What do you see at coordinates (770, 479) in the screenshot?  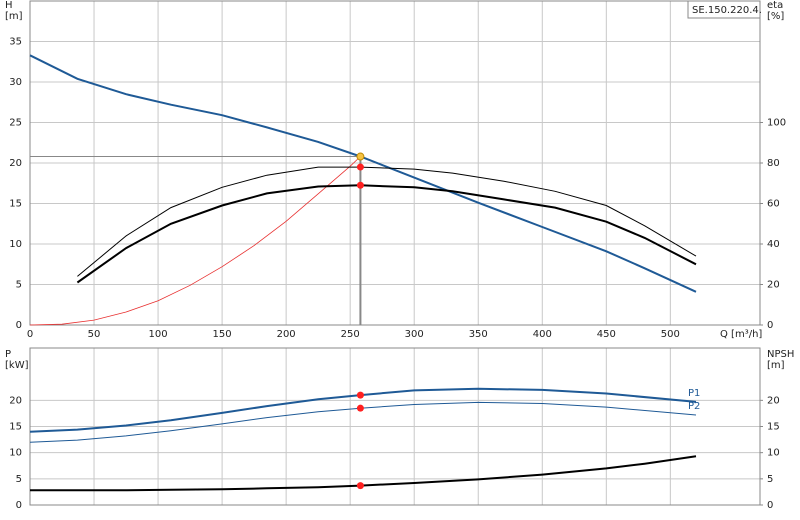 I see `y2-tick-label: 5` at bounding box center [770, 479].